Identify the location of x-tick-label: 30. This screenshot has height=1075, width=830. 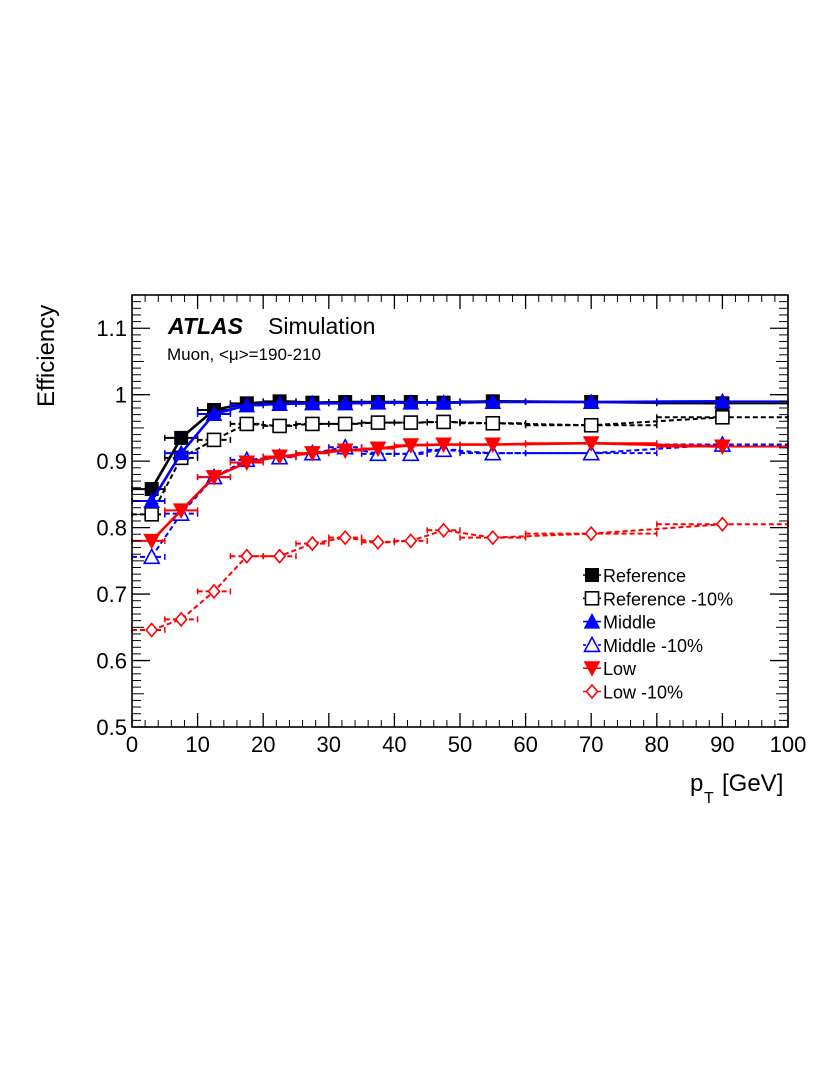
(329, 744).